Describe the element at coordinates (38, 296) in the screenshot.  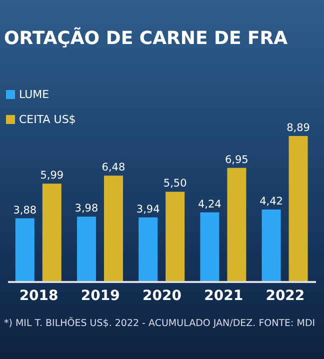
I see `x-tick-label: 2018` at that location.